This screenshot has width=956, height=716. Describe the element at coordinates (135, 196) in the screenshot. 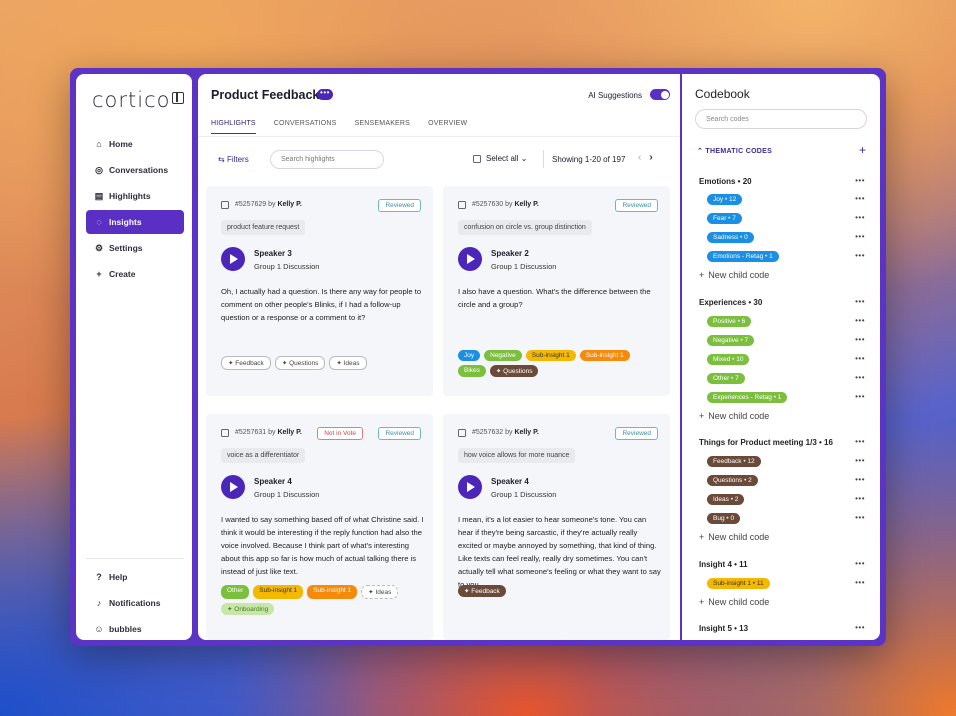

I see `sidebar-item-highlights: ▤ Highlights` at that location.